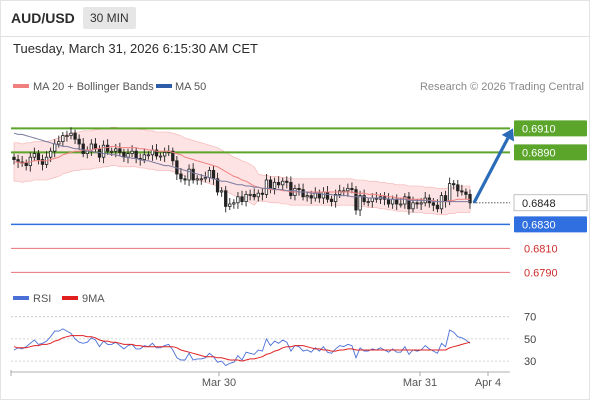  I want to click on level-label-0.6810: 0.6810, so click(541, 249).